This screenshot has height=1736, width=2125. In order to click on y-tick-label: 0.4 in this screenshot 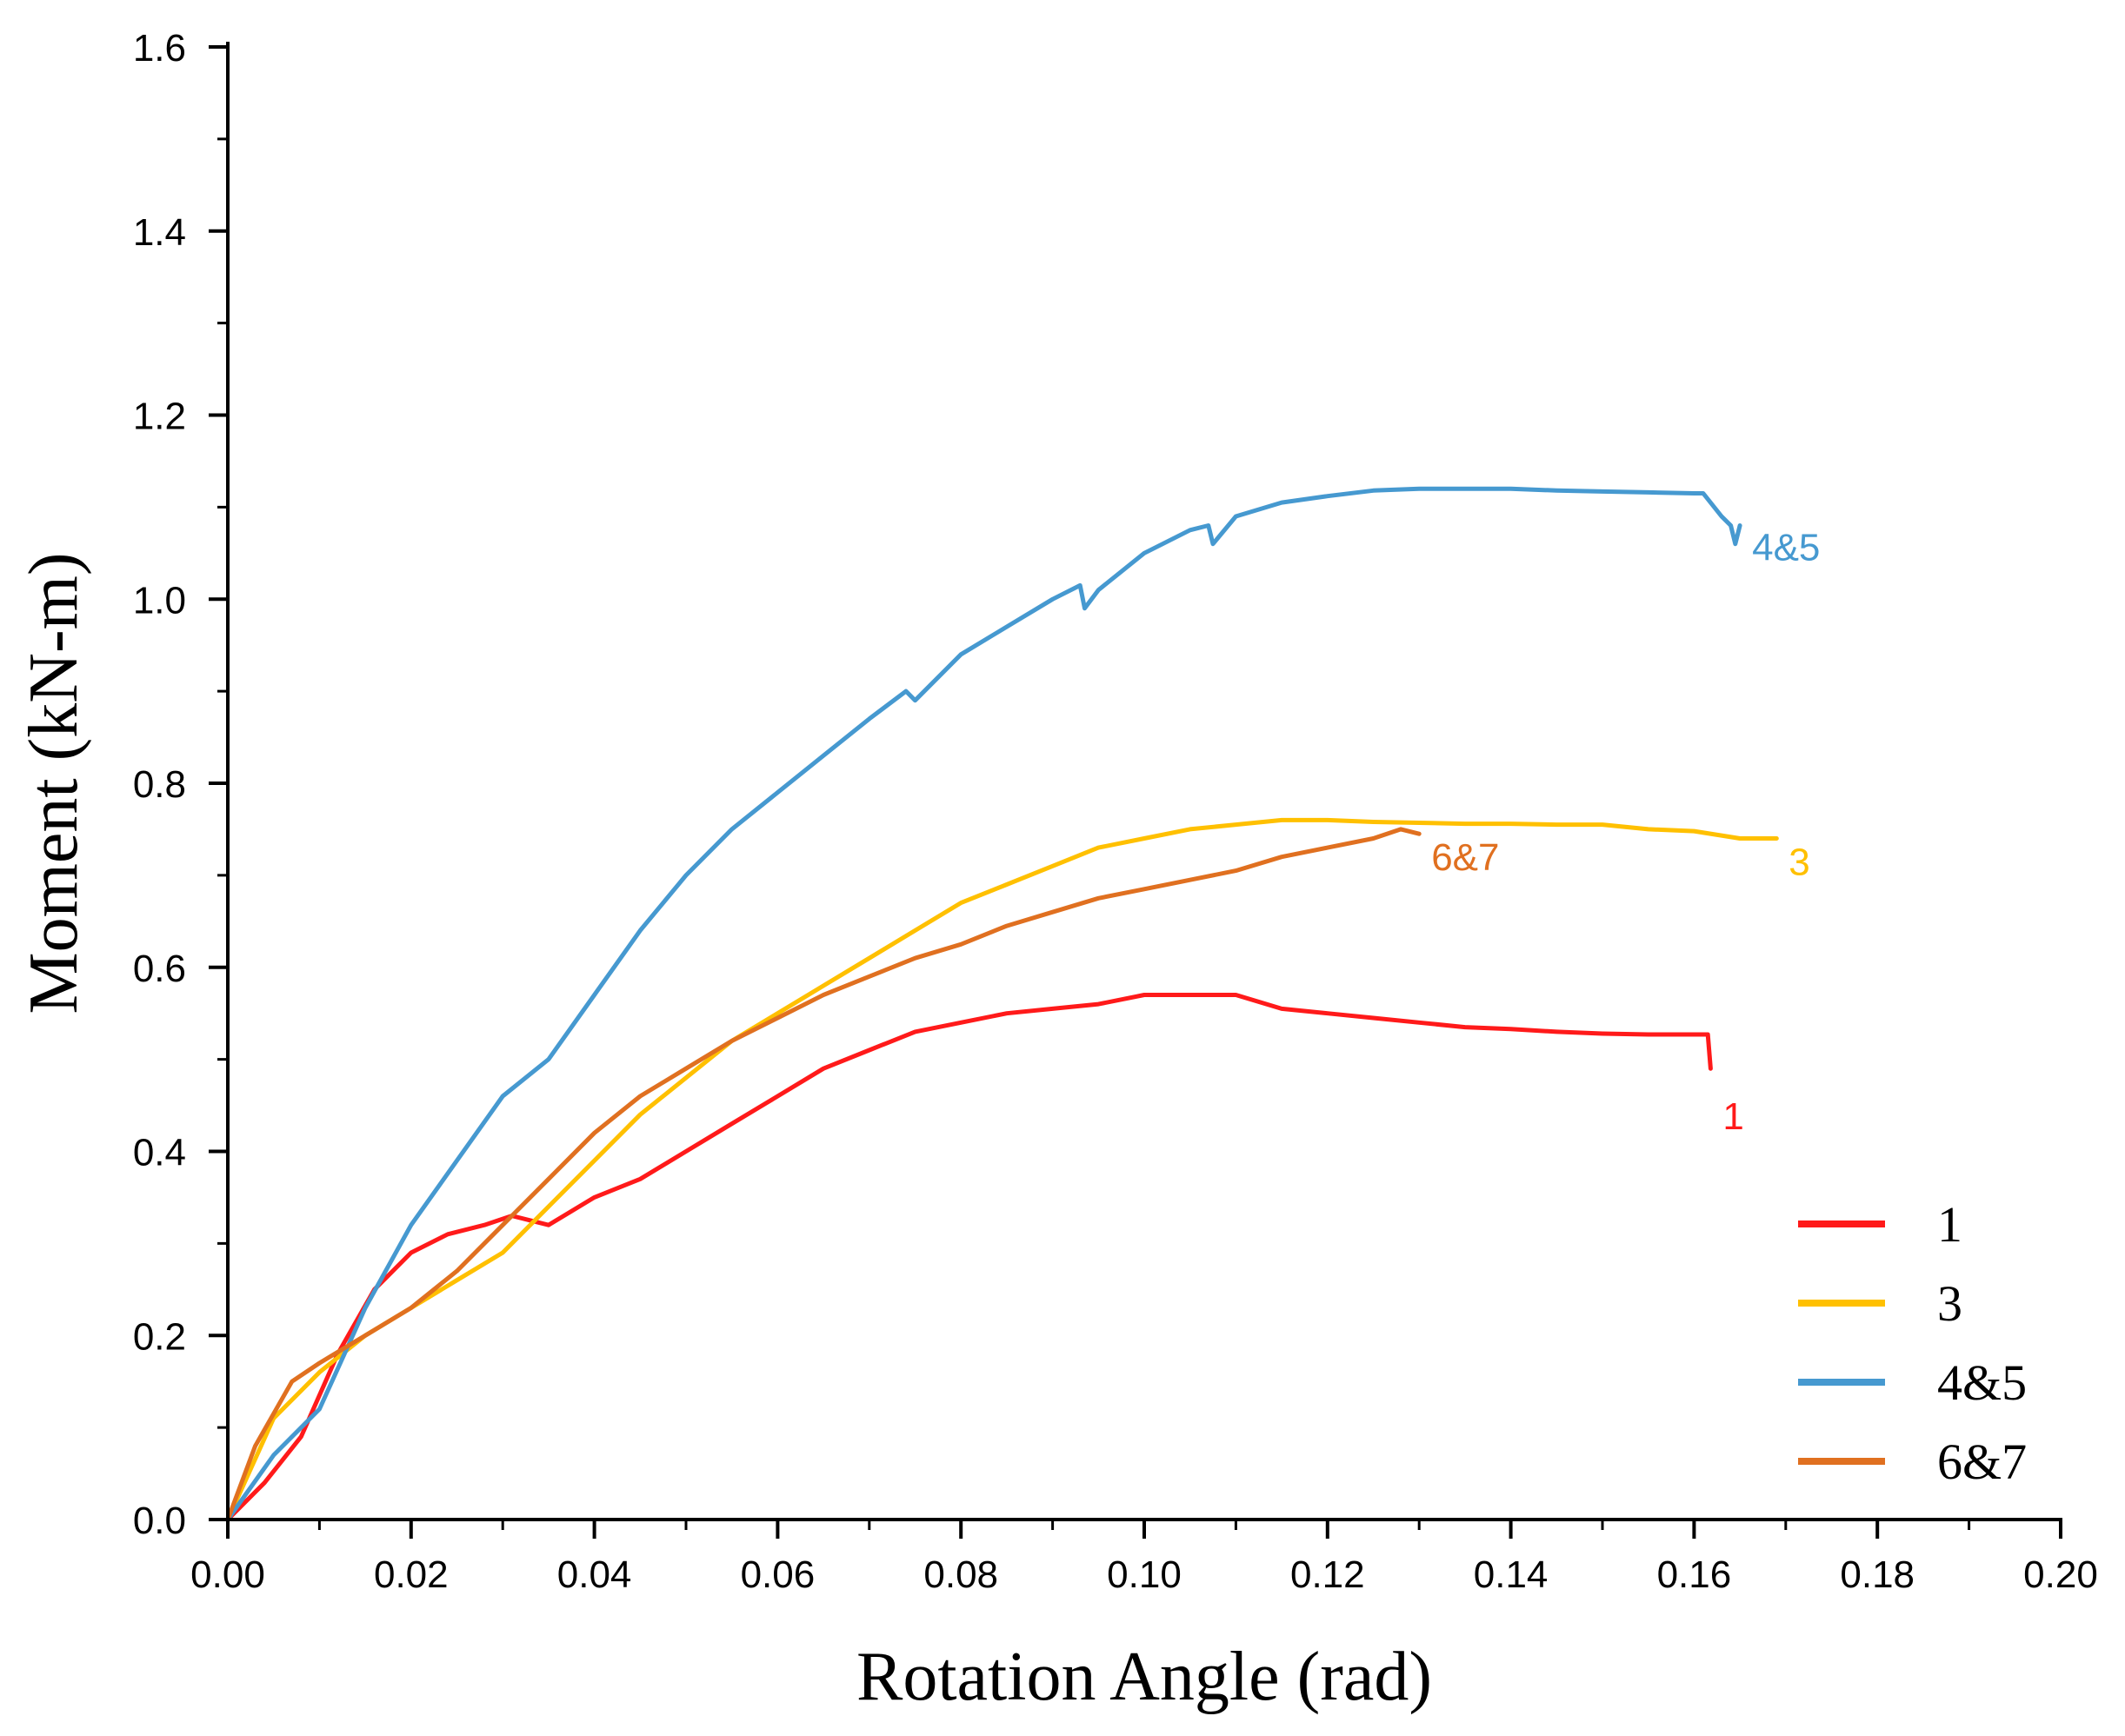, I will do `click(159, 1153)`.